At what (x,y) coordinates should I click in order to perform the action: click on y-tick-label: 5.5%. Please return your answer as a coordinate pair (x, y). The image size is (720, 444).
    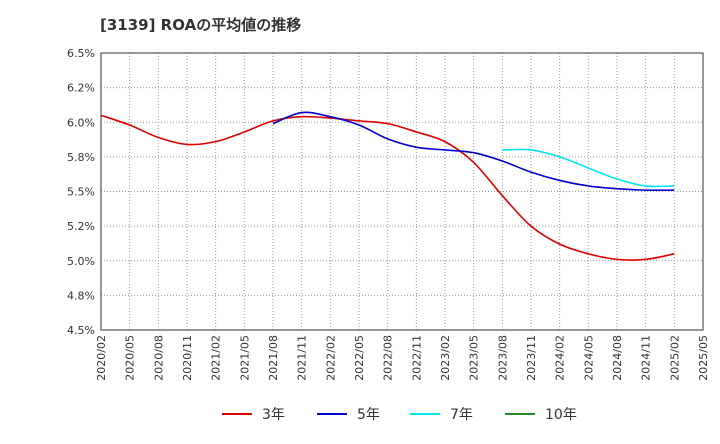
    Looking at the image, I should click on (81, 192).